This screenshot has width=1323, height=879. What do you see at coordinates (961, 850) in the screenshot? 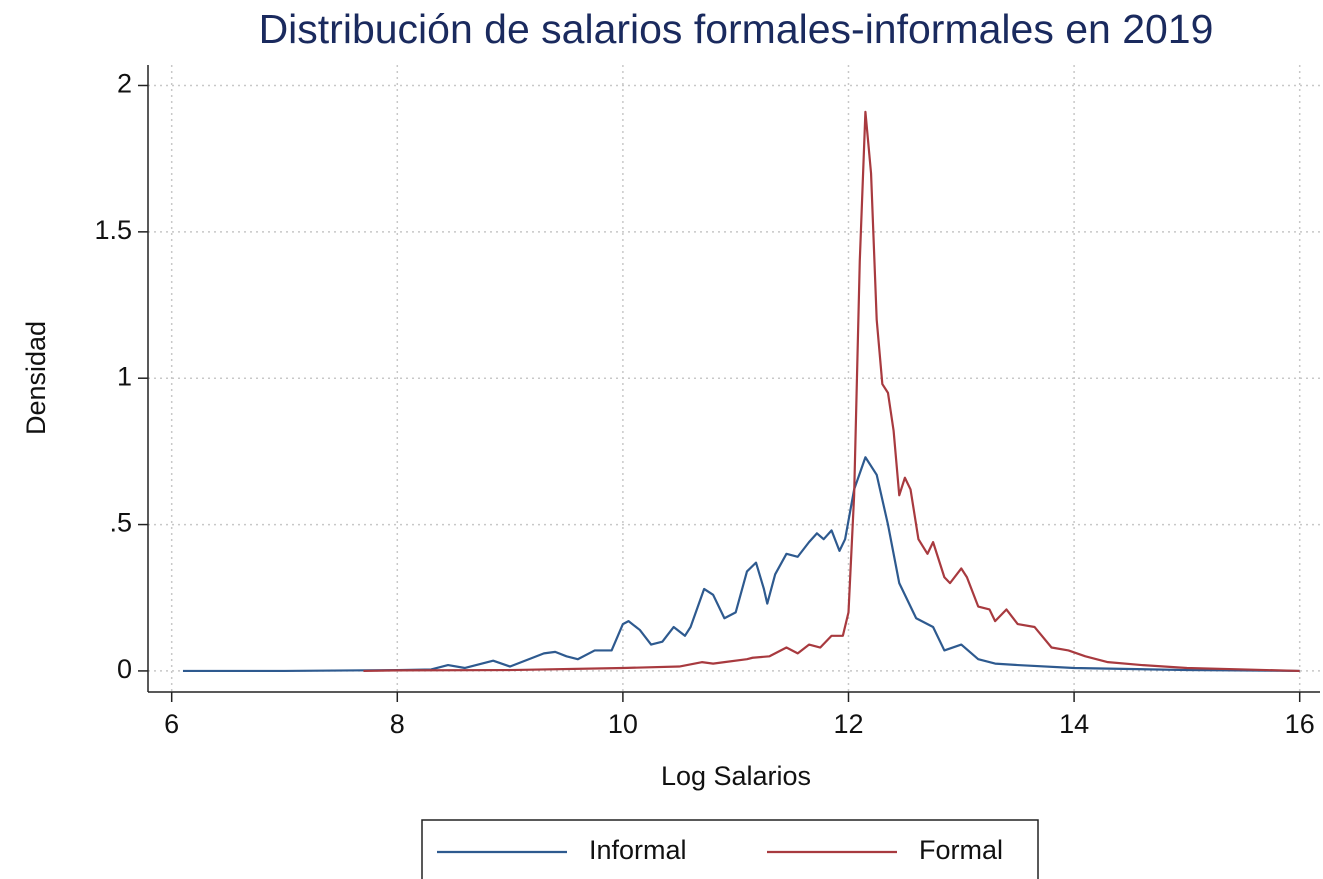
I see `legend-label: Formal` at bounding box center [961, 850].